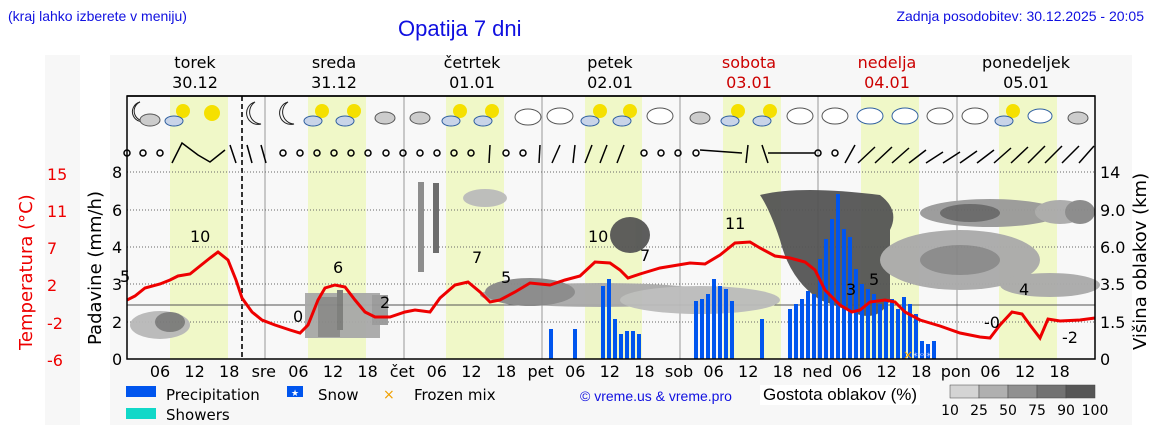 Image resolution: width=1152 pixels, height=443 pixels. What do you see at coordinates (198, 415) in the screenshot?
I see `legend-showers: Showers` at bounding box center [198, 415].